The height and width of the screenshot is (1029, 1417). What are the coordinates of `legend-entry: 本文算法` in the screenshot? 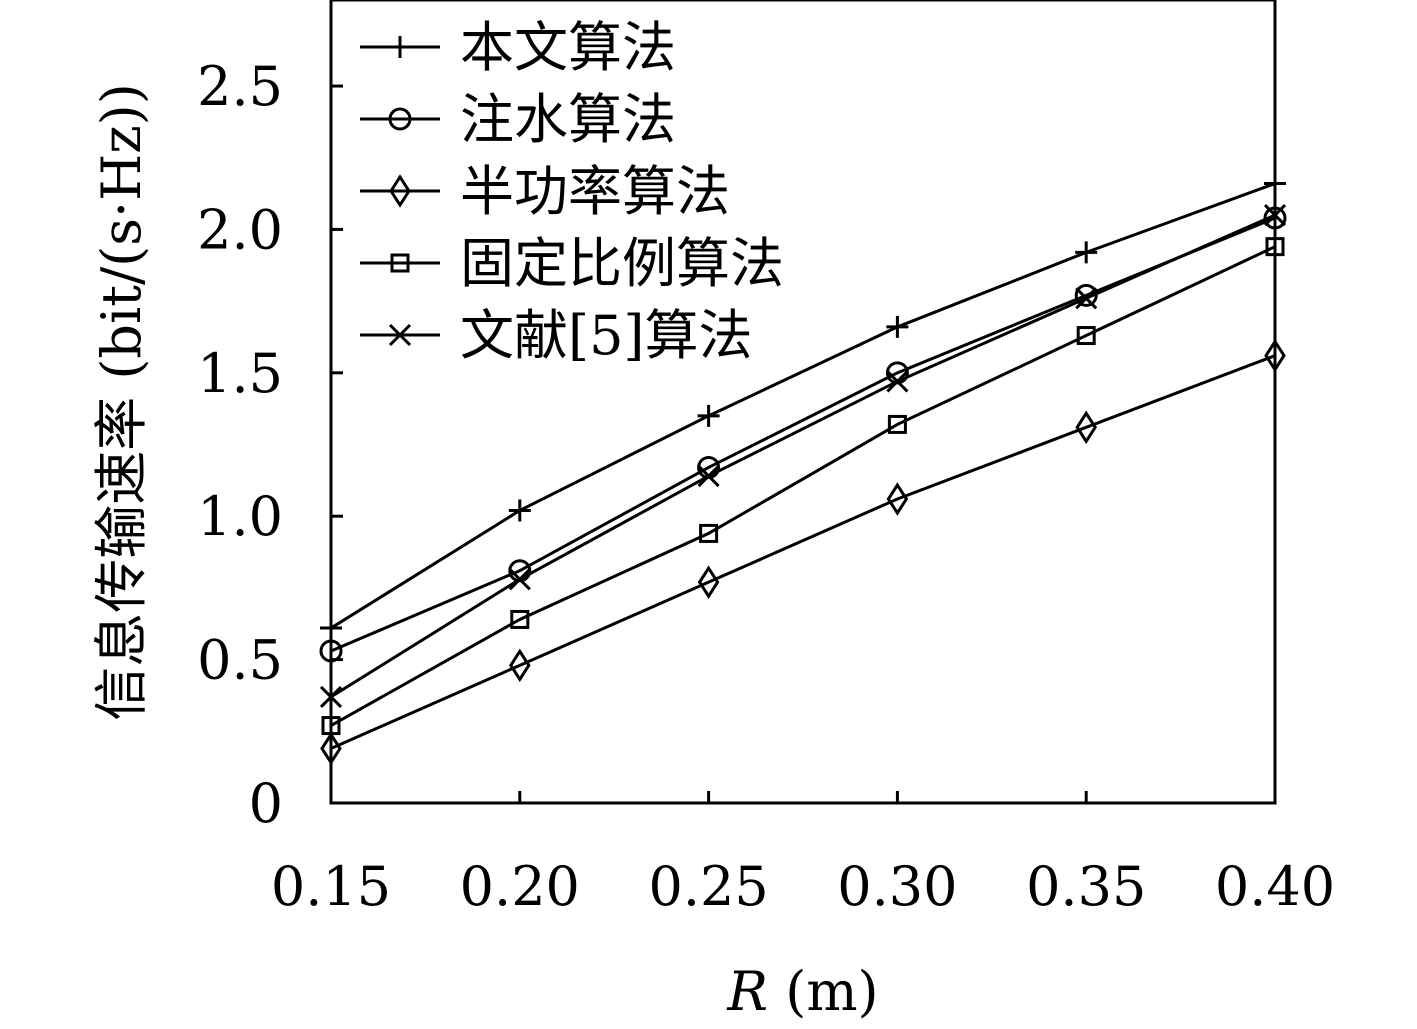 It's located at (518, 47).